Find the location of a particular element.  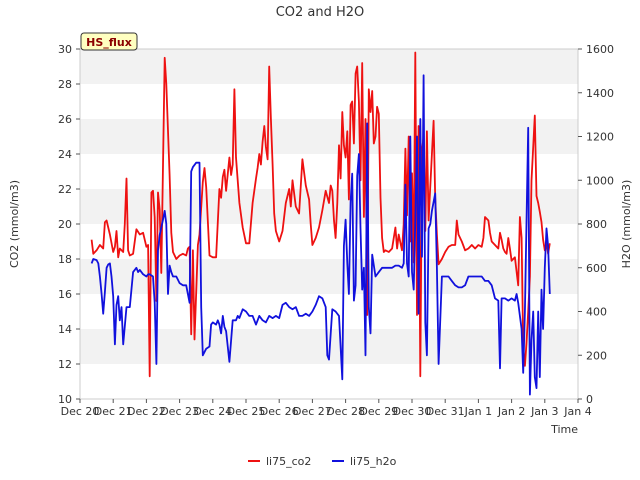

legend-label-li75_h2o: li75_h2o is located at coordinates (373, 461).